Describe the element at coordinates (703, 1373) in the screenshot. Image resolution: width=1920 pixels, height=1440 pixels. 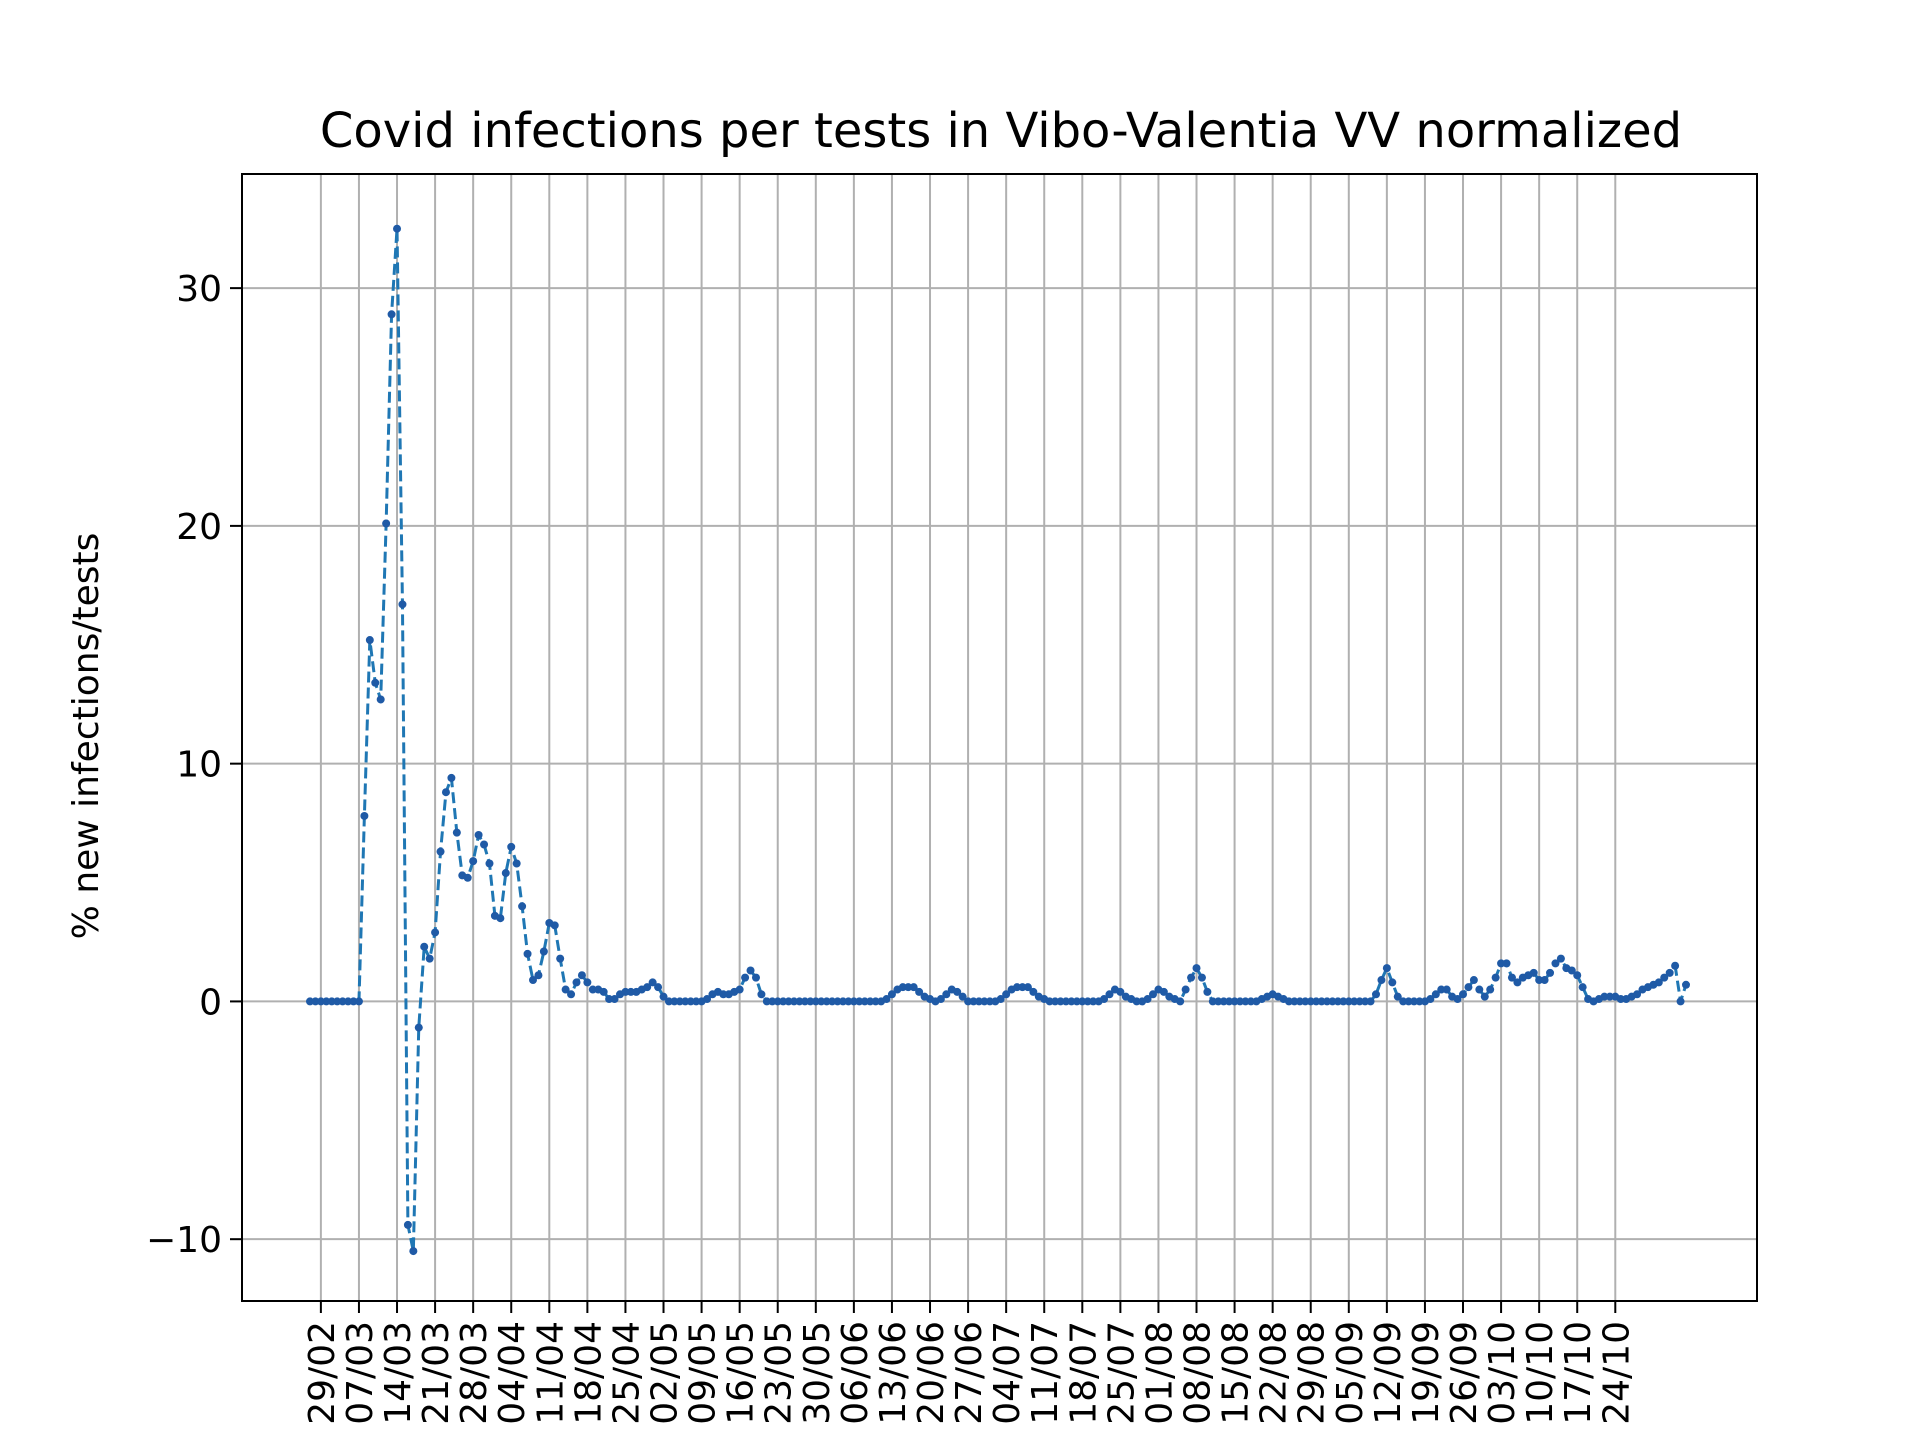
I see `x-tick-label: 09/05` at that location.